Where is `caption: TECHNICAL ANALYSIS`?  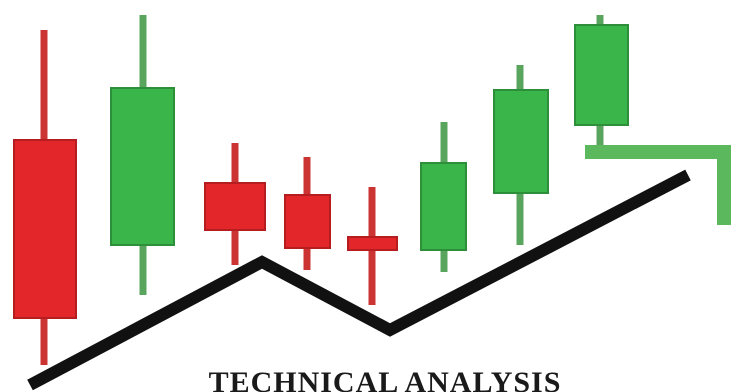
caption: TECHNICAL ANALYSIS is located at coordinates (385, 379).